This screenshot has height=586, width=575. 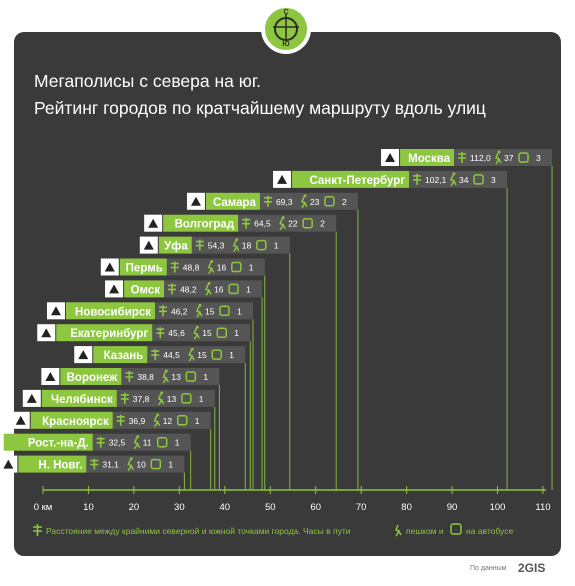 What do you see at coordinates (171, 355) in the screenshot?
I see `distance-value: 44,5` at bounding box center [171, 355].